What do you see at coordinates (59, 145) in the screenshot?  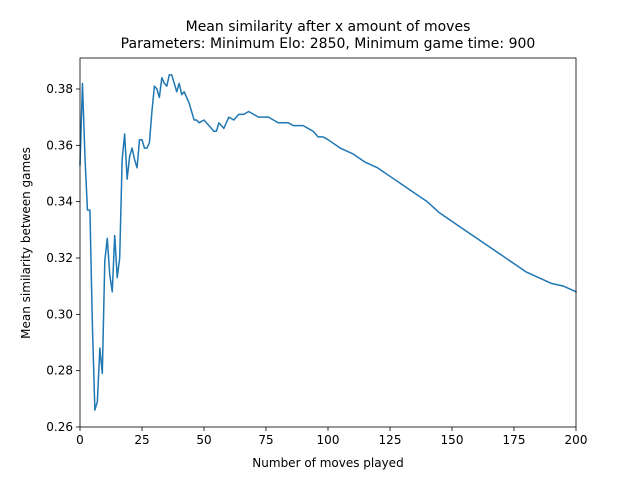 I see `y-tick-label: 0.36` at bounding box center [59, 145].